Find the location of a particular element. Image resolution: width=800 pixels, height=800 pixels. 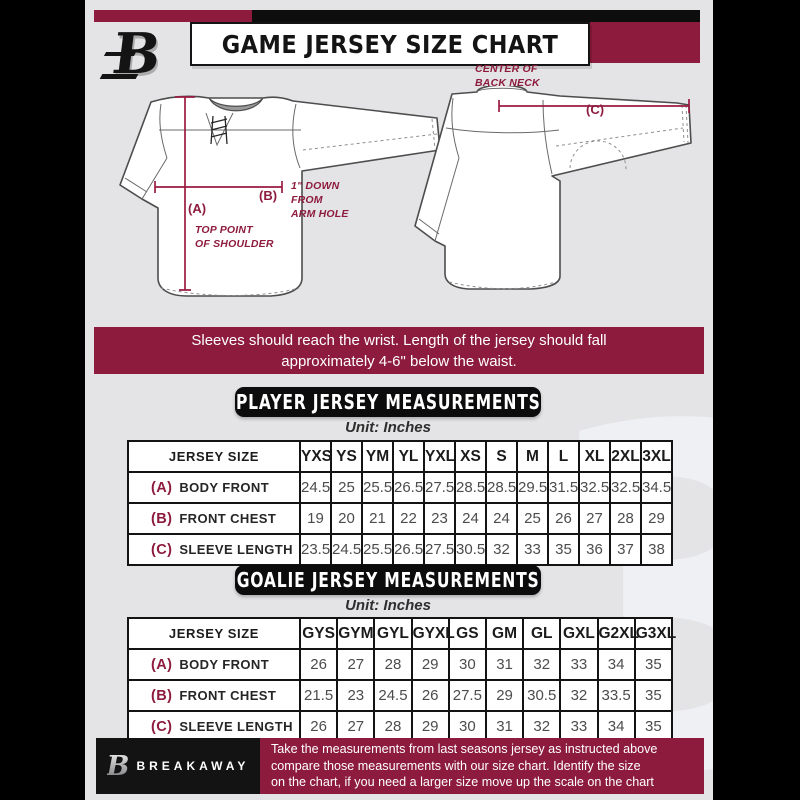

front-jersey-diagram is located at coordinates (280, 196).